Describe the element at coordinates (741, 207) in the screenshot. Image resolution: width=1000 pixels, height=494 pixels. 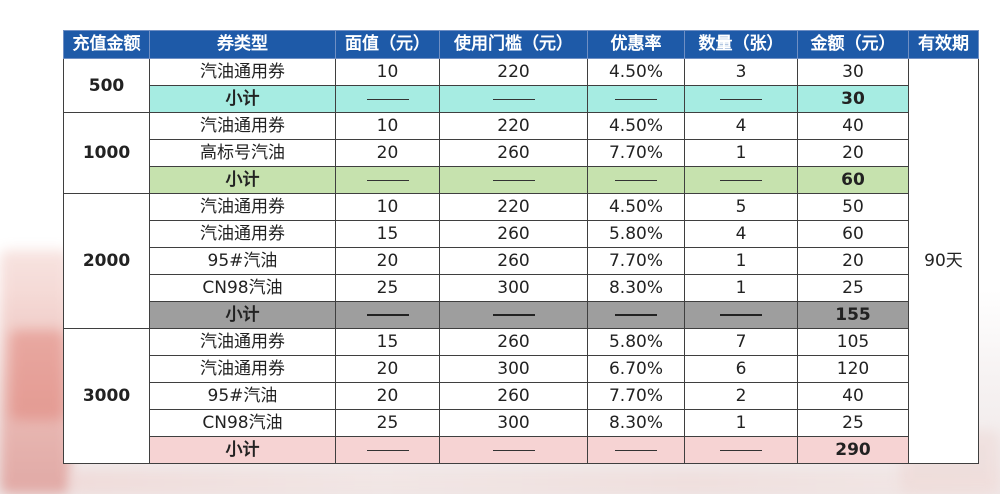
I see `quantity-cell: 5` at that location.